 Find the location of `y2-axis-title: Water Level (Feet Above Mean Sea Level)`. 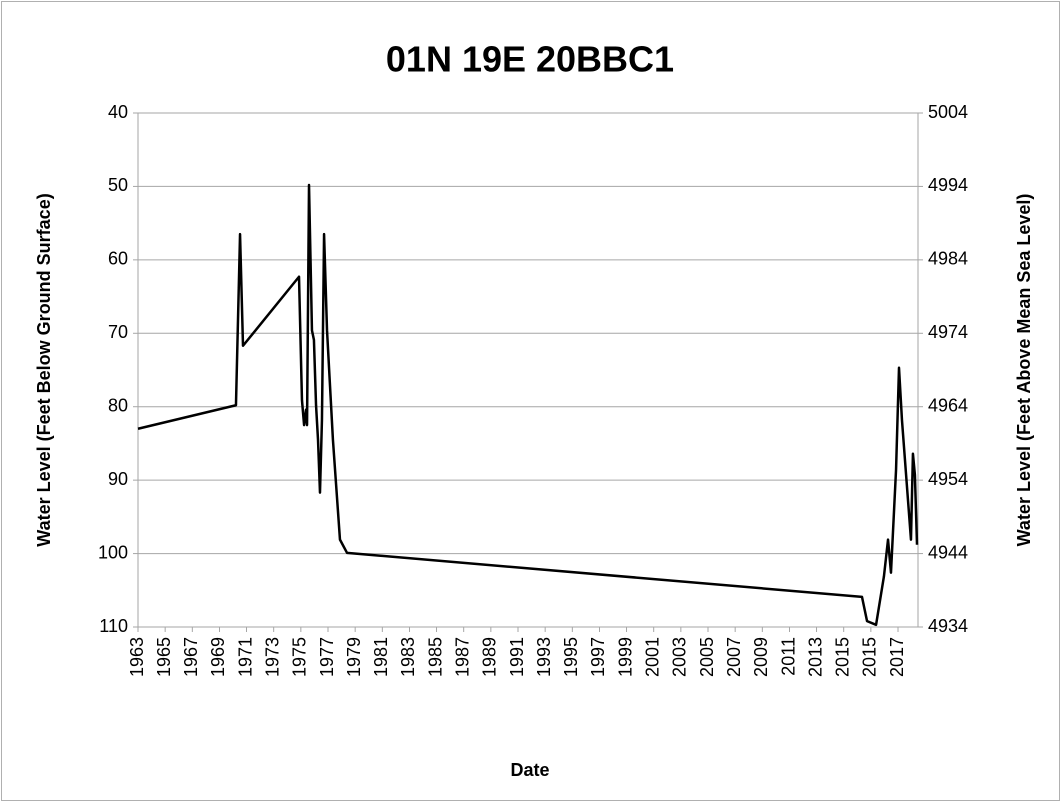

y2-axis-title: Water Level (Feet Above Mean Sea Level) is located at coordinates (1024, 370).